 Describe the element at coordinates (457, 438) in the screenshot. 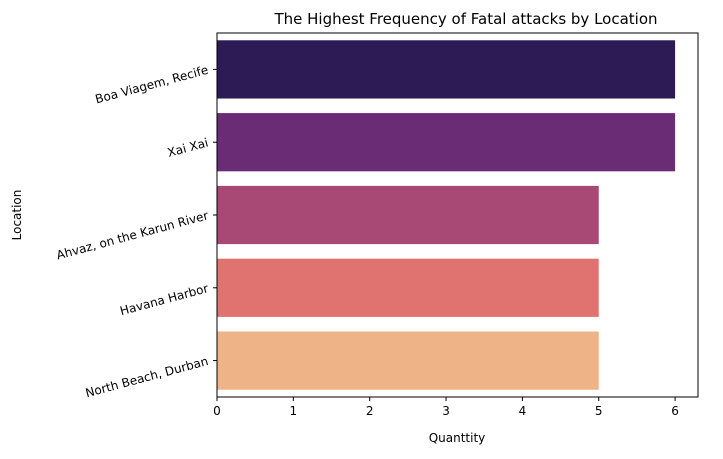

I see `x-axis-title: Quanttity` at that location.